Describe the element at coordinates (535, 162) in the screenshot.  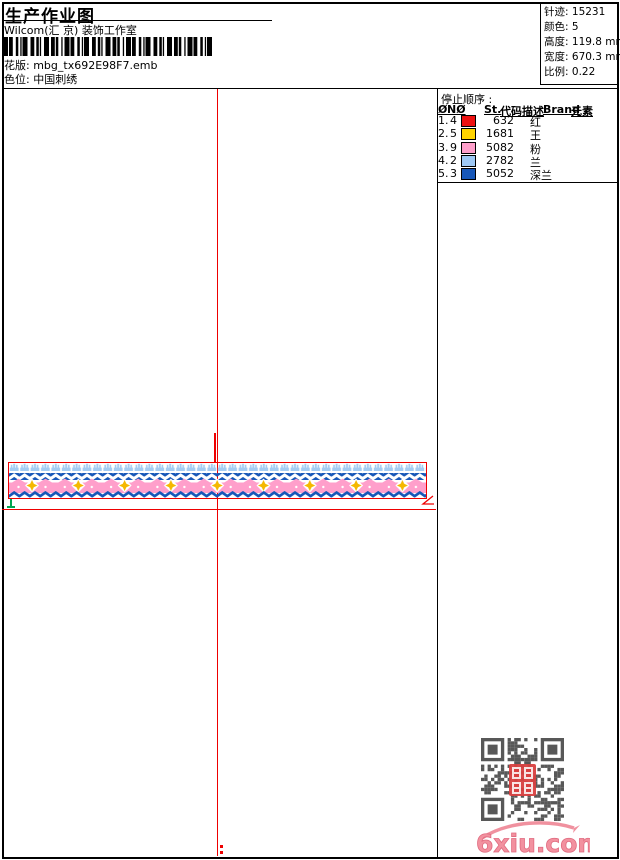
I see `seq-color-description: 兰` at that location.